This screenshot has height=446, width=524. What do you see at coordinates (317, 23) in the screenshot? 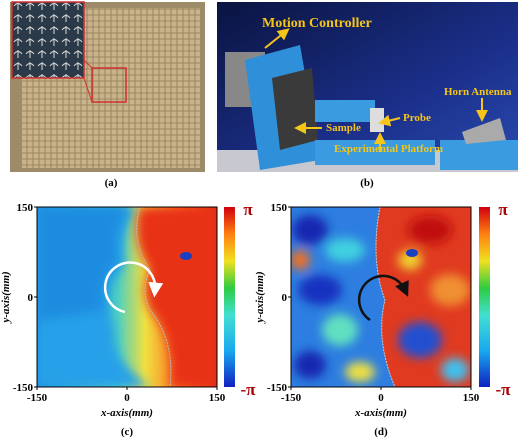
I see `annotation: Motion Controller` at bounding box center [317, 23].